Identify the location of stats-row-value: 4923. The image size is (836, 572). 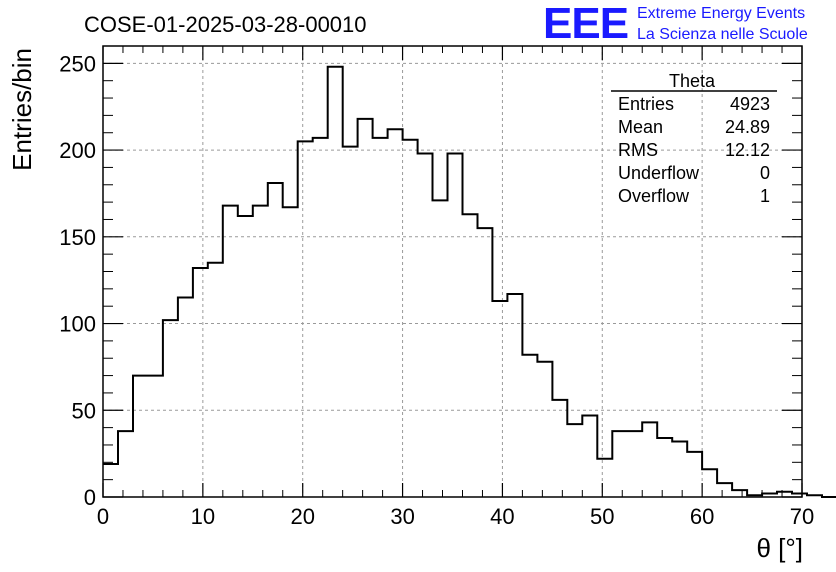
(750, 104).